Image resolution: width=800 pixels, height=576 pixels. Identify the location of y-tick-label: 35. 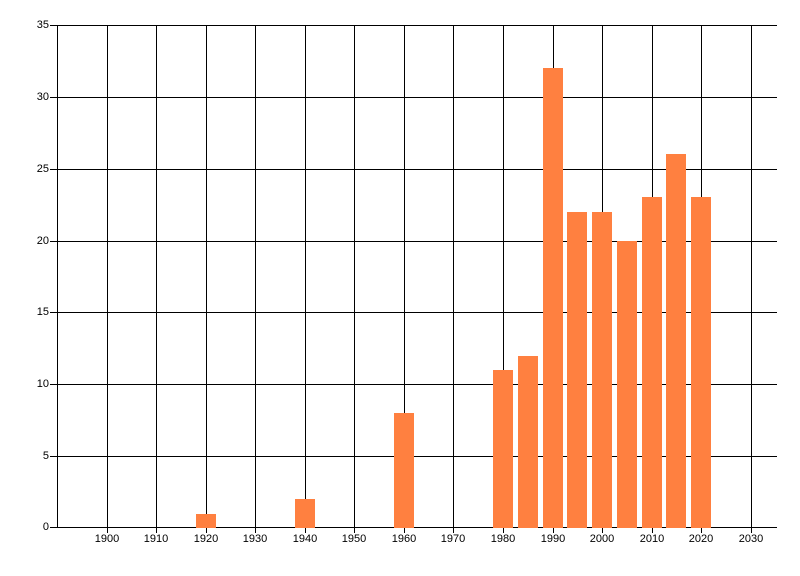
(42, 25).